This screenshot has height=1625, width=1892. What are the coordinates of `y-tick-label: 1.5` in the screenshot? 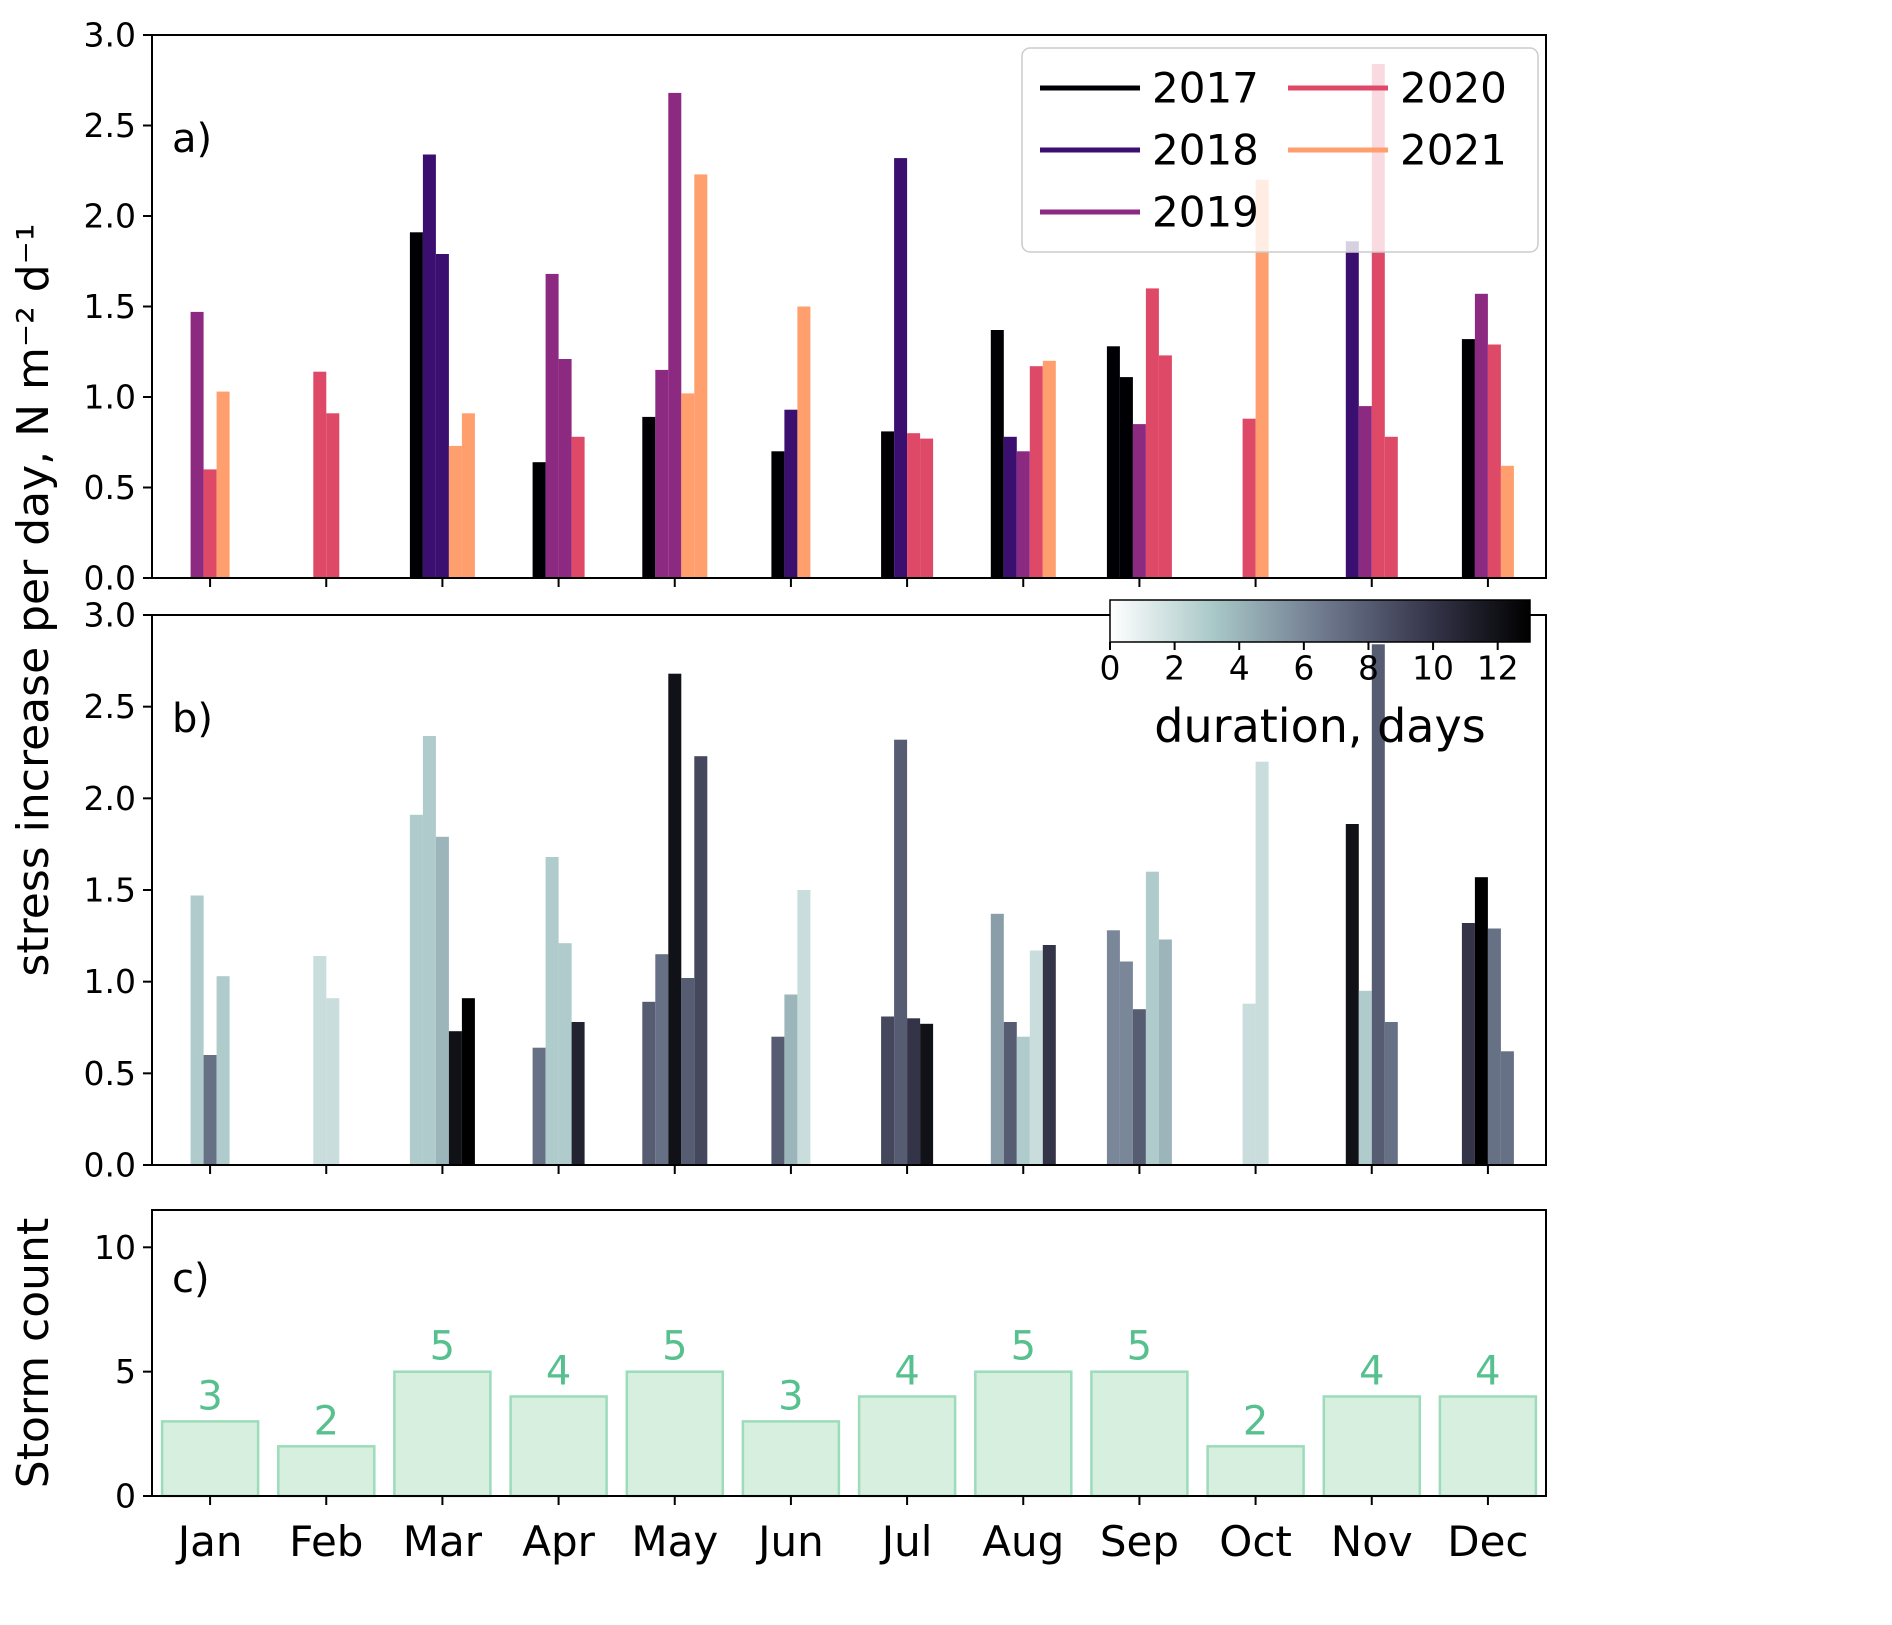 It's located at (110, 306).